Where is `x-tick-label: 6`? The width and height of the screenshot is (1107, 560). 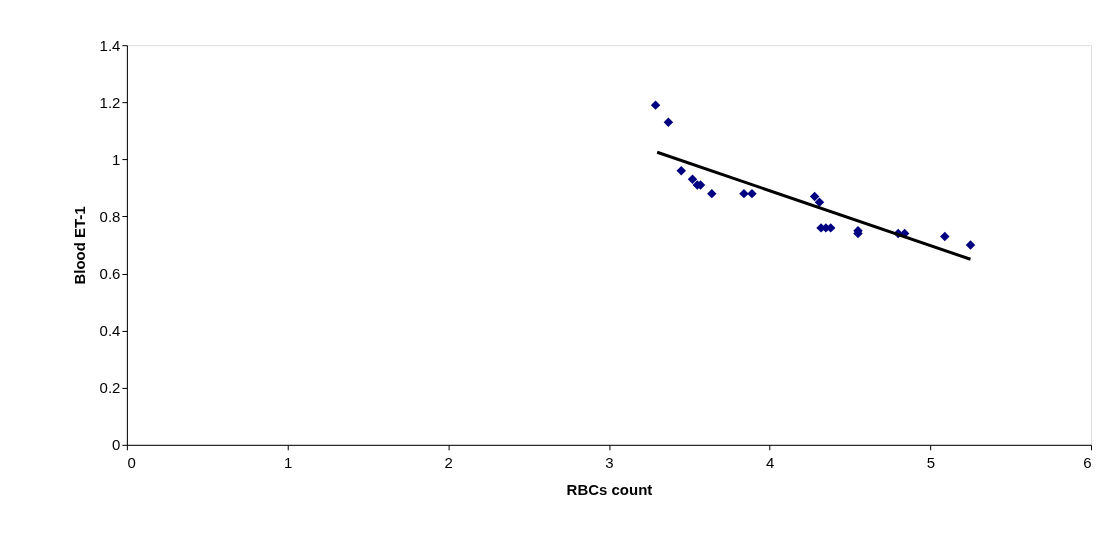 x-tick-label: 6 is located at coordinates (1087, 463).